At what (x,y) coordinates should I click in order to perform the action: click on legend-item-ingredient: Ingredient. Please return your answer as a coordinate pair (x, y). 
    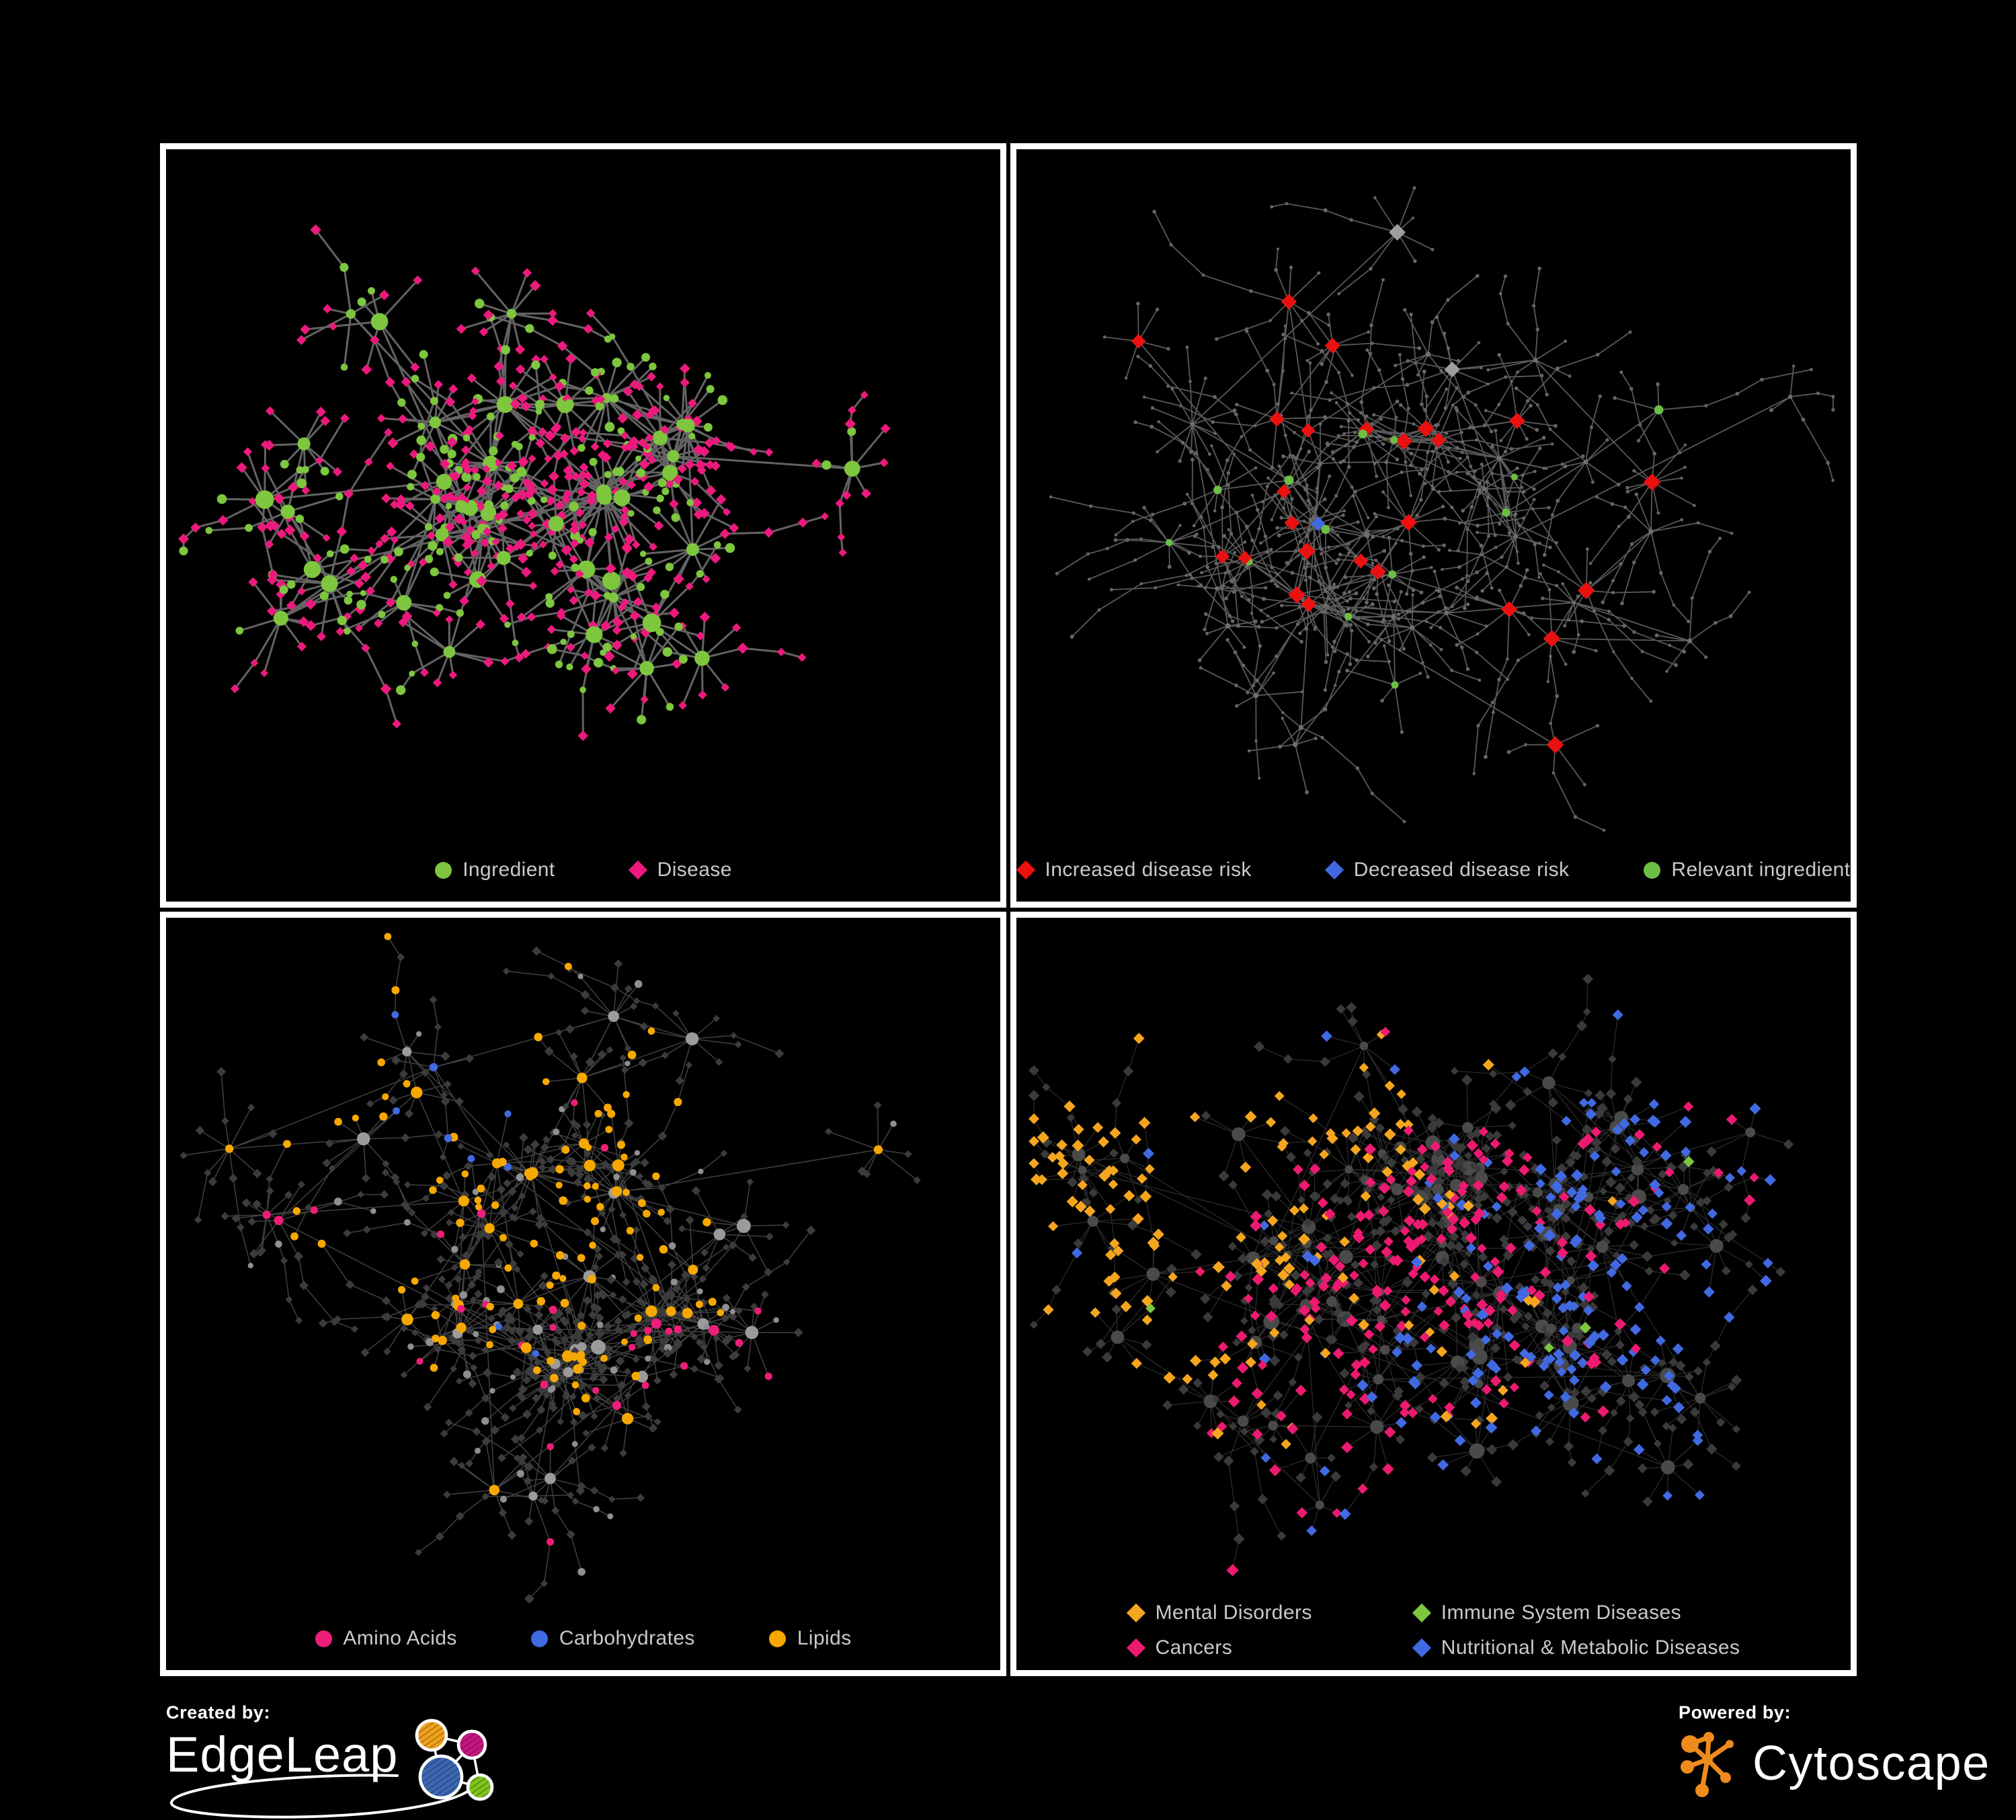
    Looking at the image, I should click on (494, 870).